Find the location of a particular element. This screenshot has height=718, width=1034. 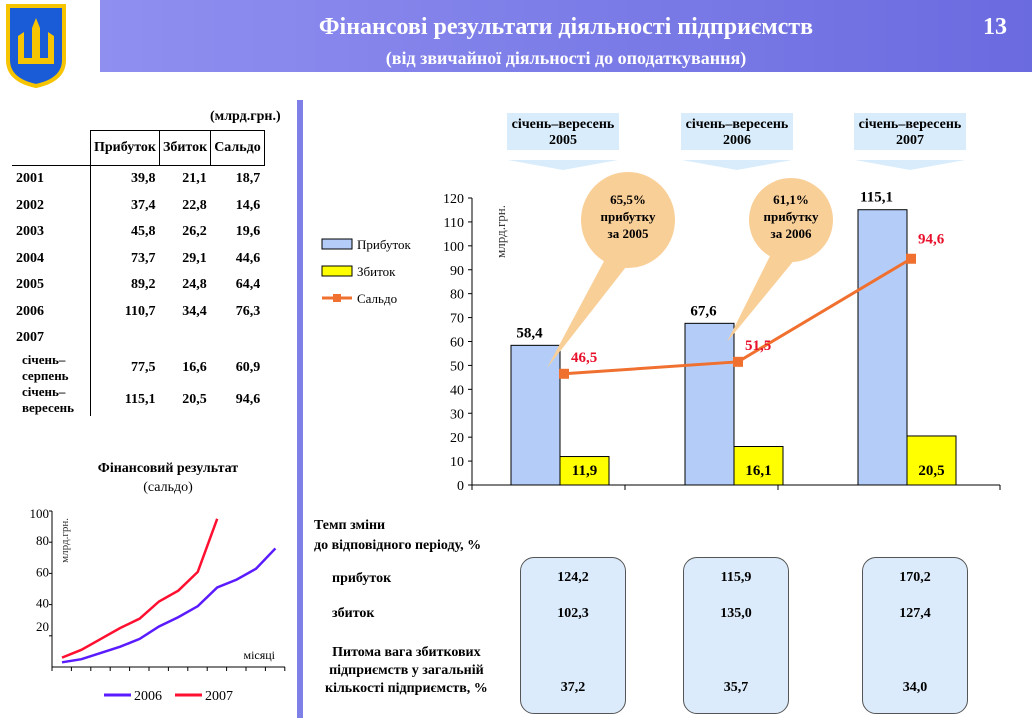

table-header: Прибуток Збиток Сальдо is located at coordinates (138, 148).